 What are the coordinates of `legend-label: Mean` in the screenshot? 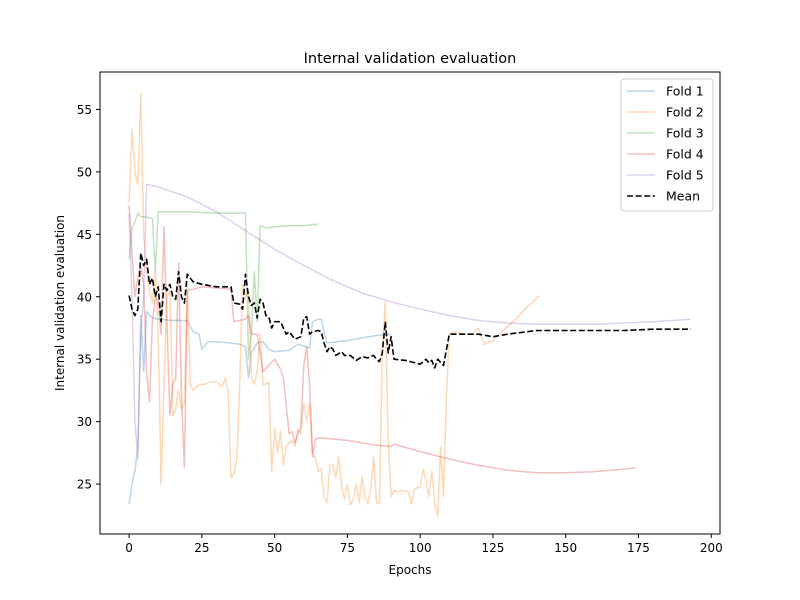 It's located at (683, 196).